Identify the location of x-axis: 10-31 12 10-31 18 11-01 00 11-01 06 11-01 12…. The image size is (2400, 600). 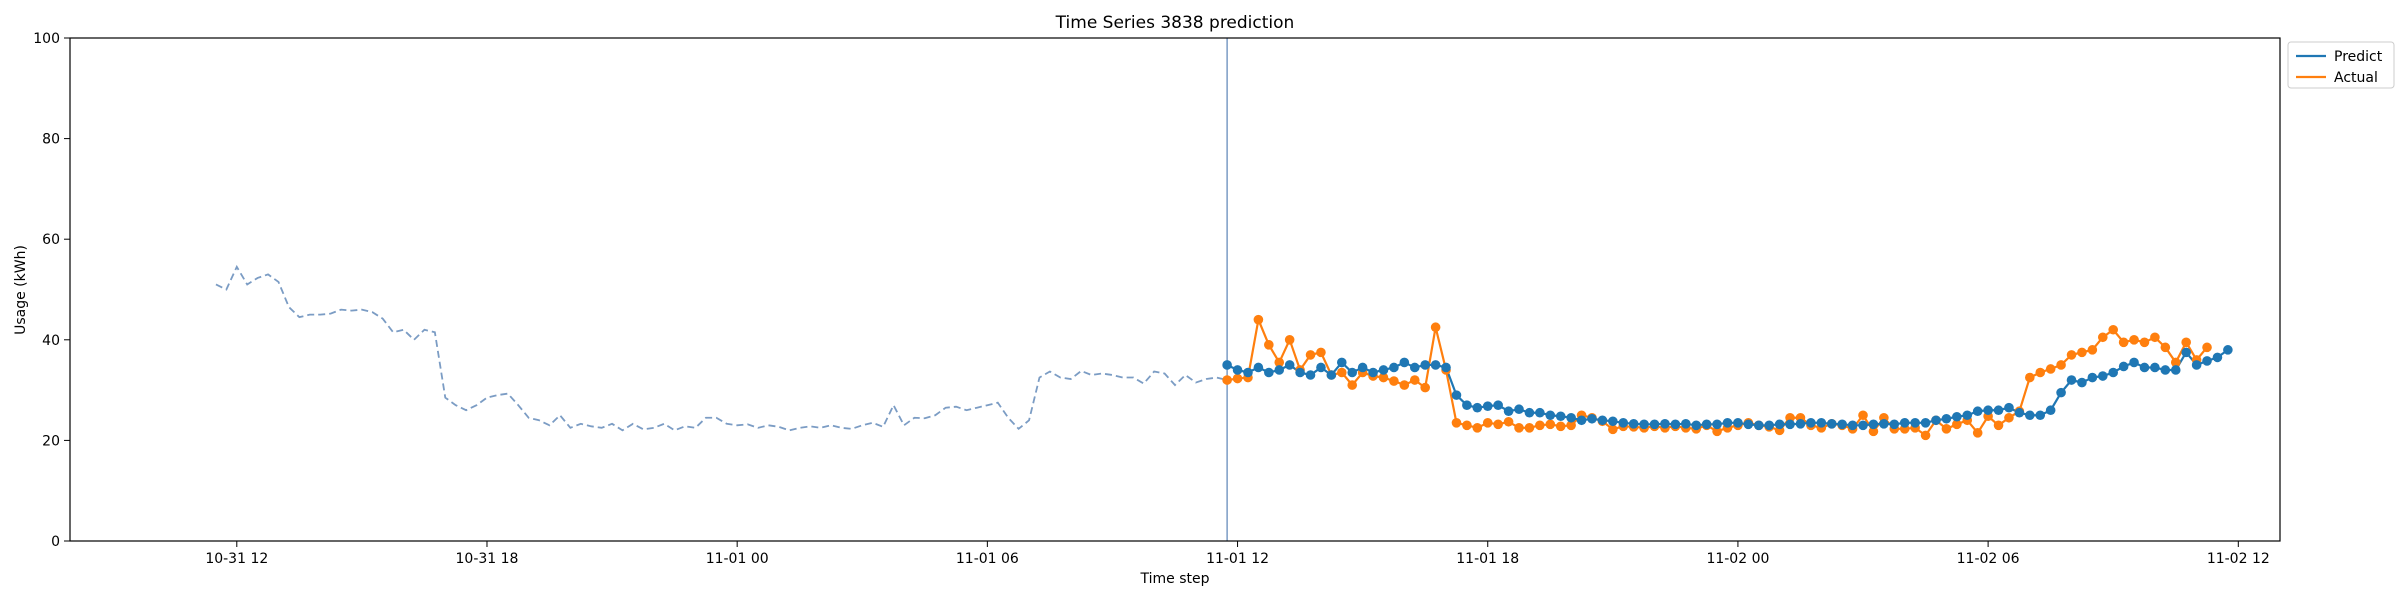
(1237, 554).